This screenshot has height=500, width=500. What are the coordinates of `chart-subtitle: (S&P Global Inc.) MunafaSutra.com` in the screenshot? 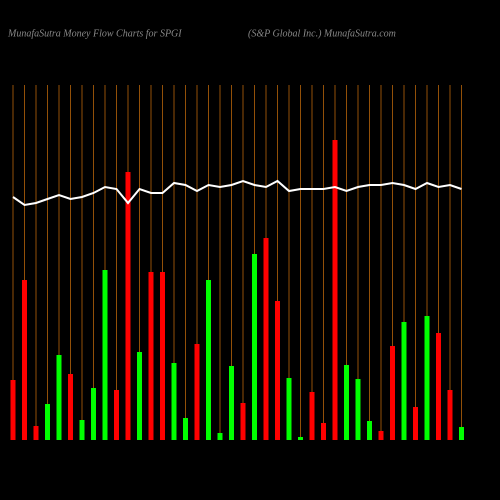 It's located at (322, 33).